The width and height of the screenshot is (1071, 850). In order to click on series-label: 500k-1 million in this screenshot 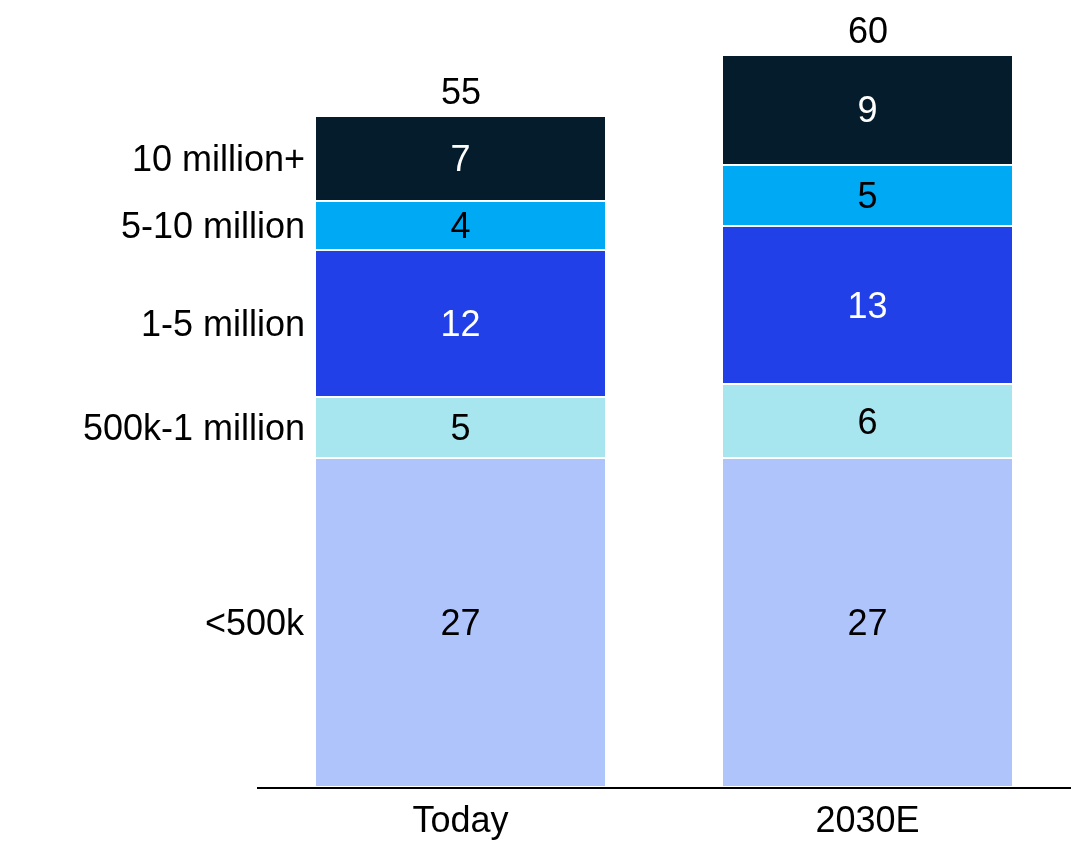, I will do `click(194, 427)`.